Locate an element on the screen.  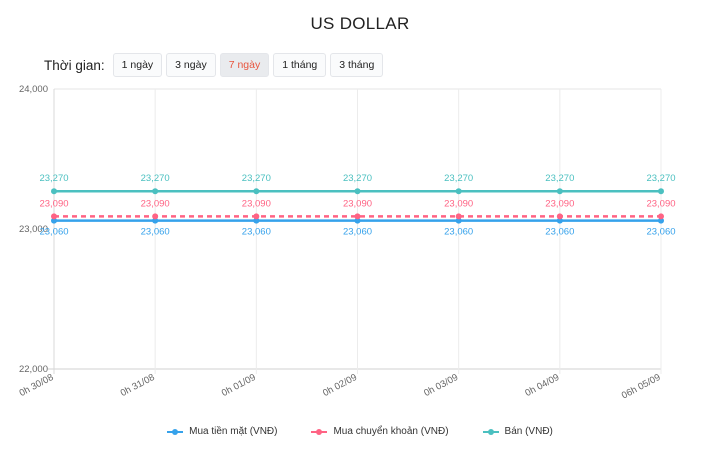
filter-3-months-button: 3 tháng is located at coordinates (357, 65).